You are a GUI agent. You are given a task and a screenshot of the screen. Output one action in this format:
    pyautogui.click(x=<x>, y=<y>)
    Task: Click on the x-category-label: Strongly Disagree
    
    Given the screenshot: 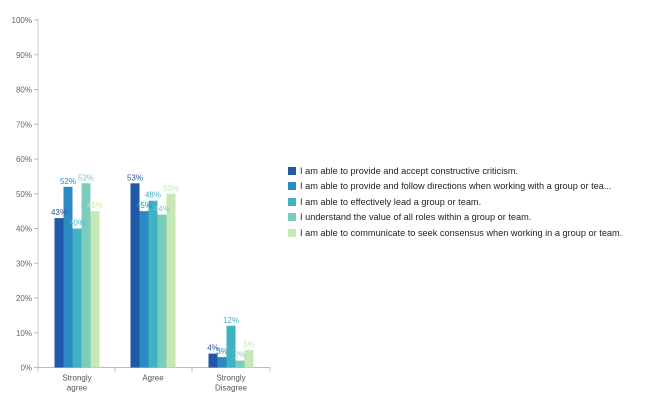 What is the action you would take?
    pyautogui.click(x=231, y=383)
    